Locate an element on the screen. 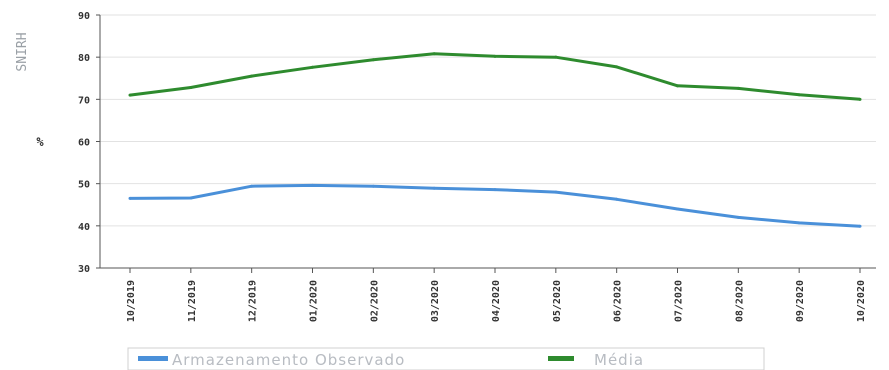 The image size is (889, 370). legend-swatch-armazenamento is located at coordinates (153, 358).